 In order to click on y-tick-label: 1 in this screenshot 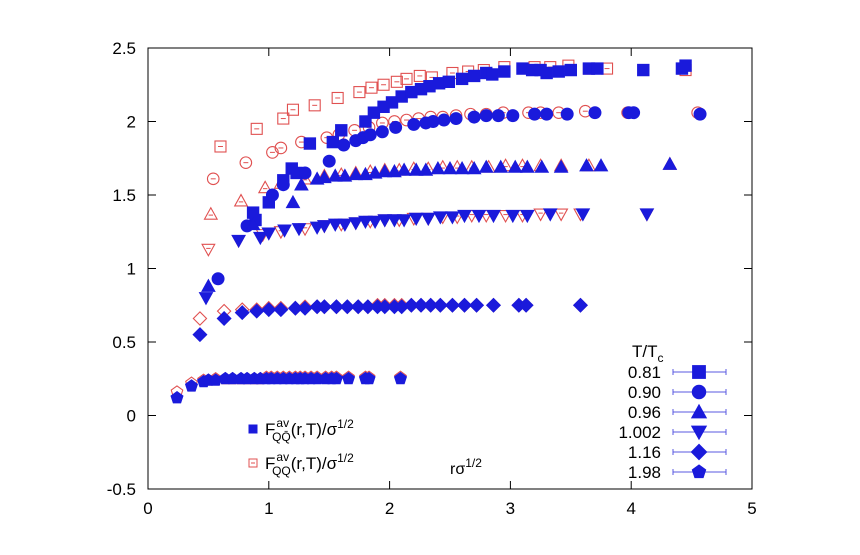, I will do `click(131, 269)`.